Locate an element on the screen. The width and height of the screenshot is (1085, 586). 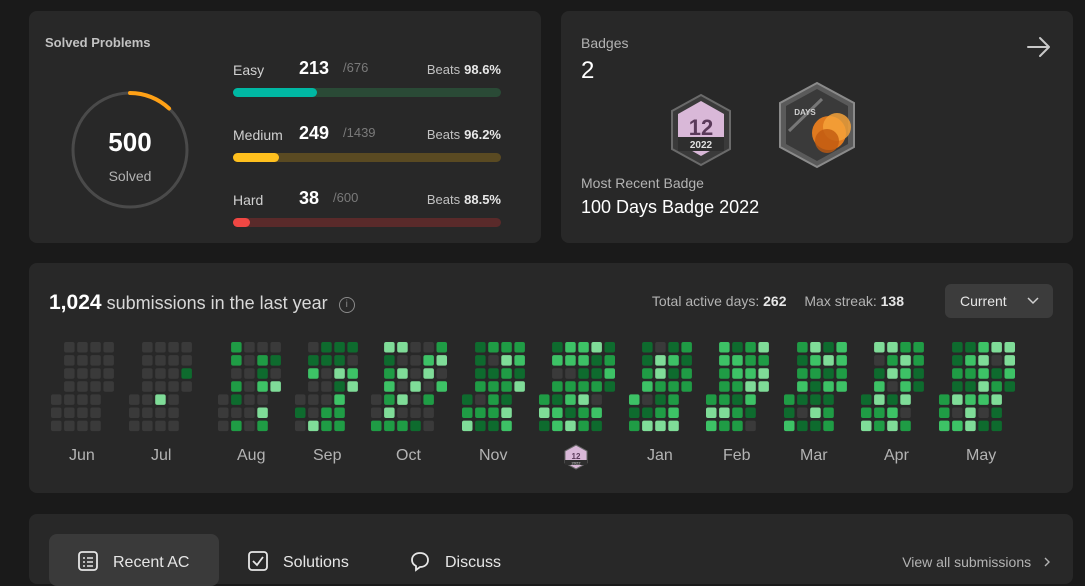
arrow-right-icon is located at coordinates (1039, 47).